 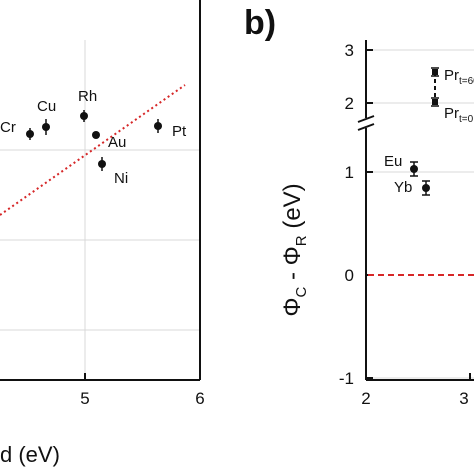 What do you see at coordinates (121, 178) in the screenshot?
I see `label-ni: Ni` at bounding box center [121, 178].